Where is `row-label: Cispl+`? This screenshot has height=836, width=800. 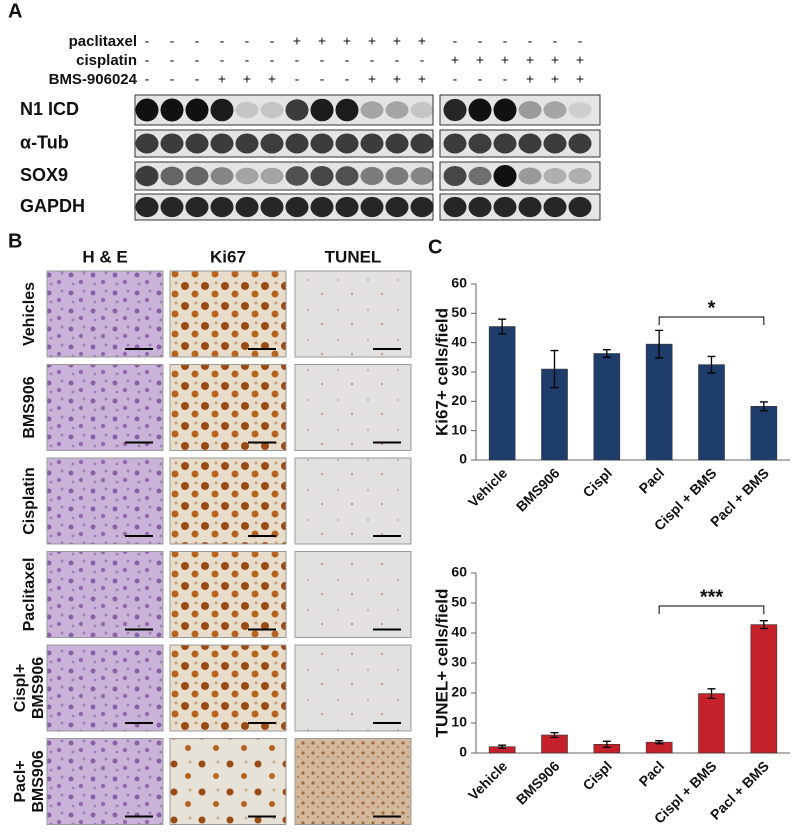 row-label: Cispl+ is located at coordinates (20, 688).